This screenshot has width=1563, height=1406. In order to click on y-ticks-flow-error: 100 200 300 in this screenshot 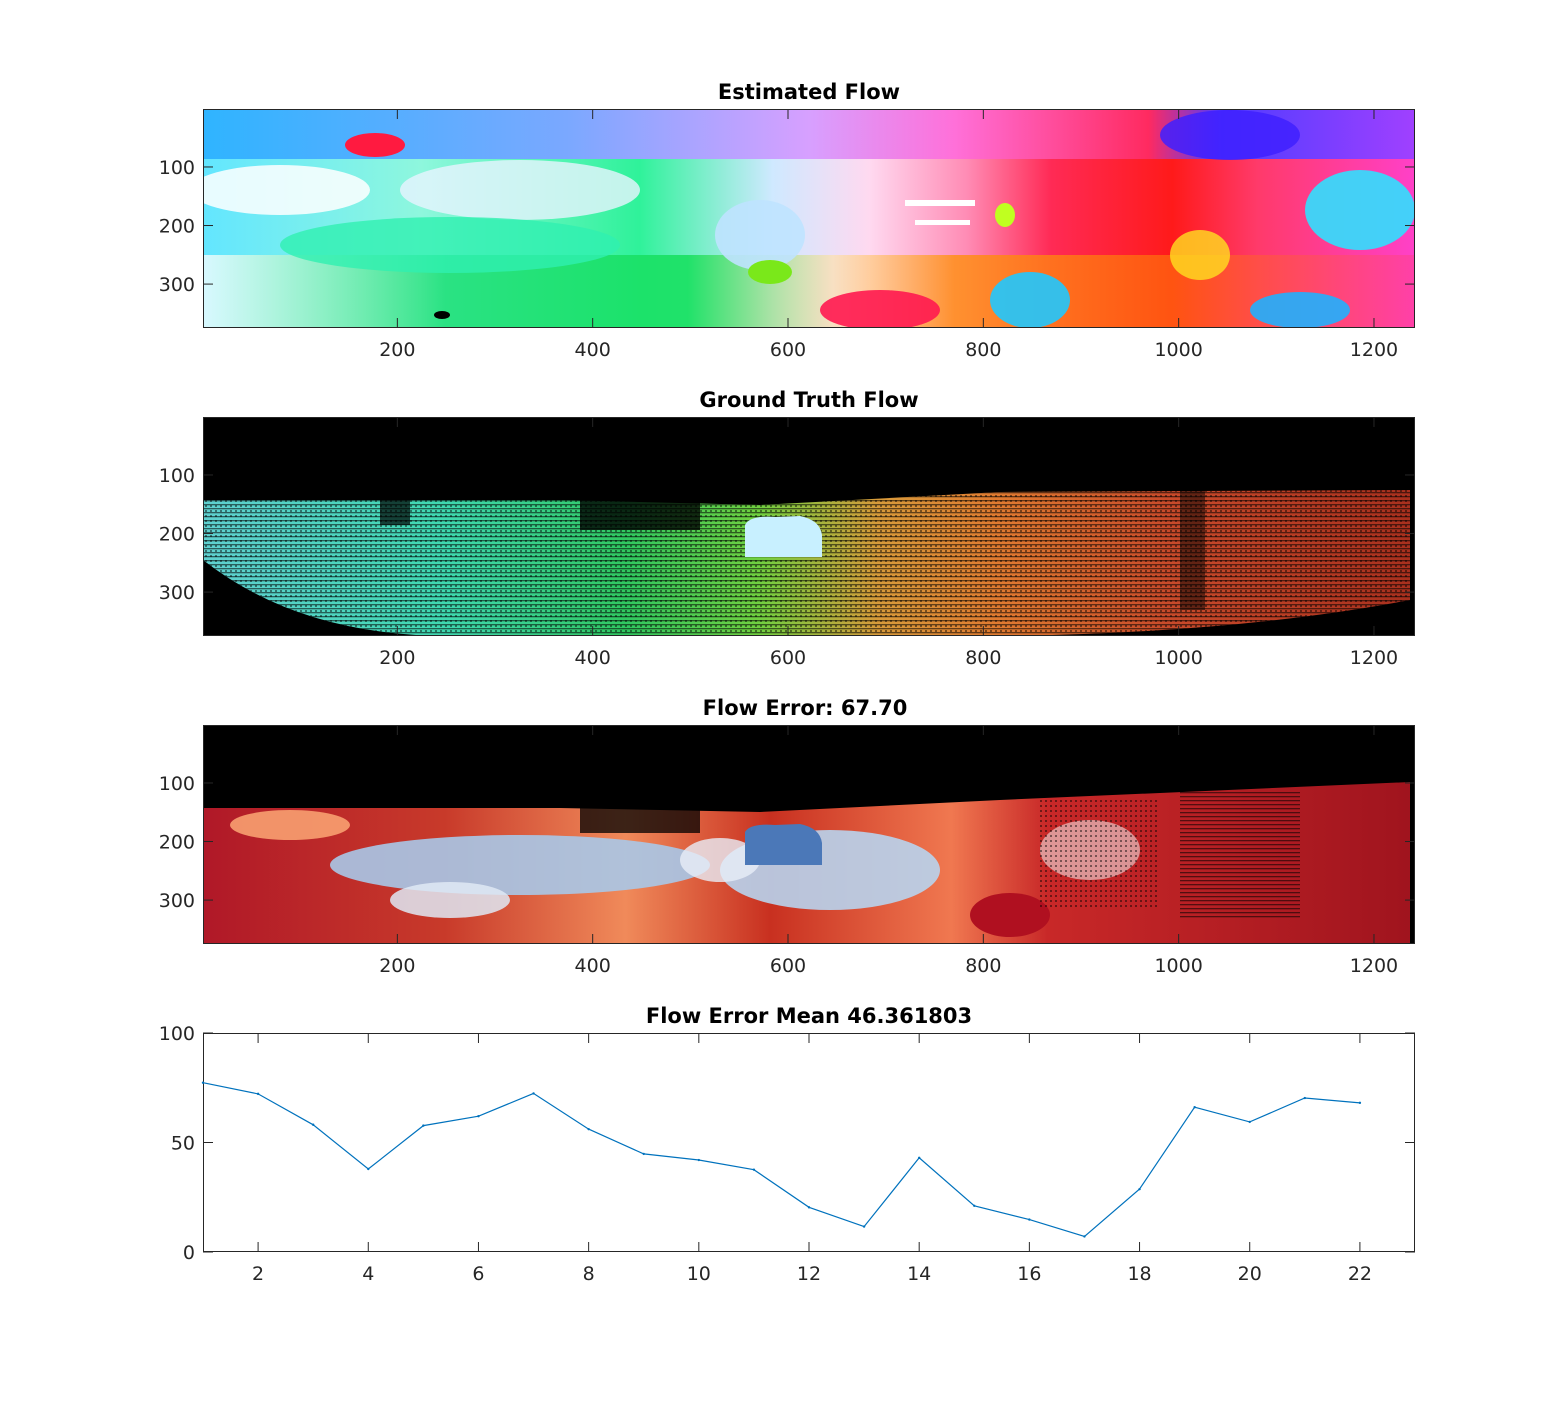, I will do `click(787, 842)`.